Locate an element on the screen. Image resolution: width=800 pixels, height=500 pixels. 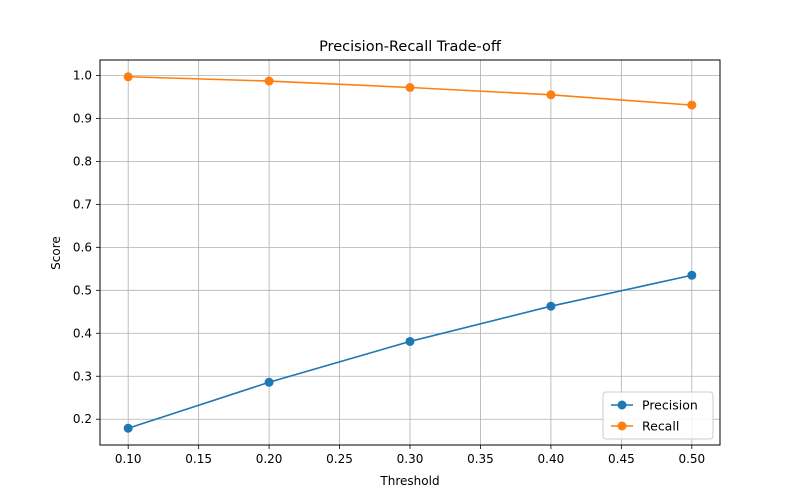
y-tick-label: 1.0 is located at coordinates (82, 75).